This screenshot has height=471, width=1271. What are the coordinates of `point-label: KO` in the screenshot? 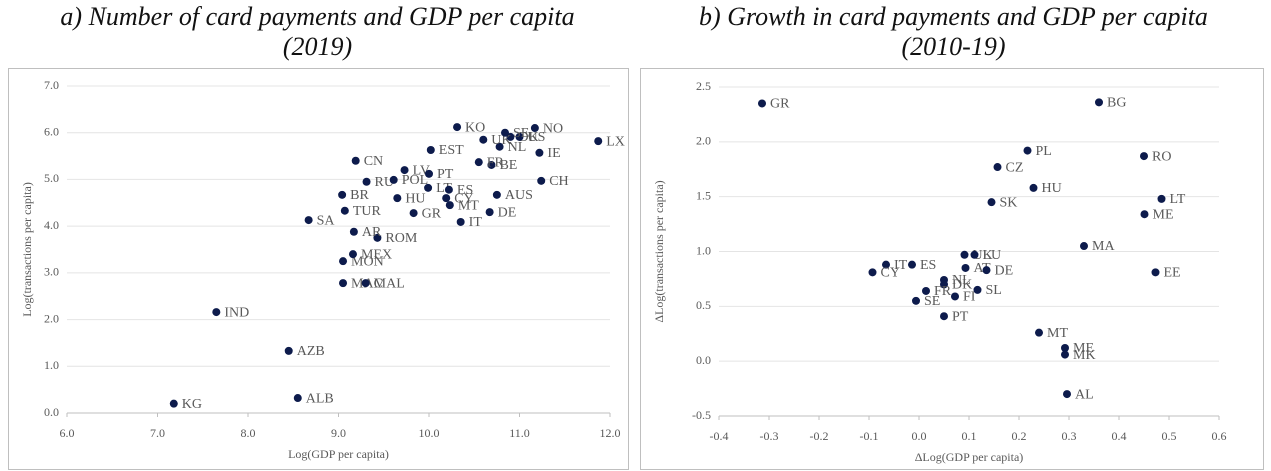 It's located at (475, 127).